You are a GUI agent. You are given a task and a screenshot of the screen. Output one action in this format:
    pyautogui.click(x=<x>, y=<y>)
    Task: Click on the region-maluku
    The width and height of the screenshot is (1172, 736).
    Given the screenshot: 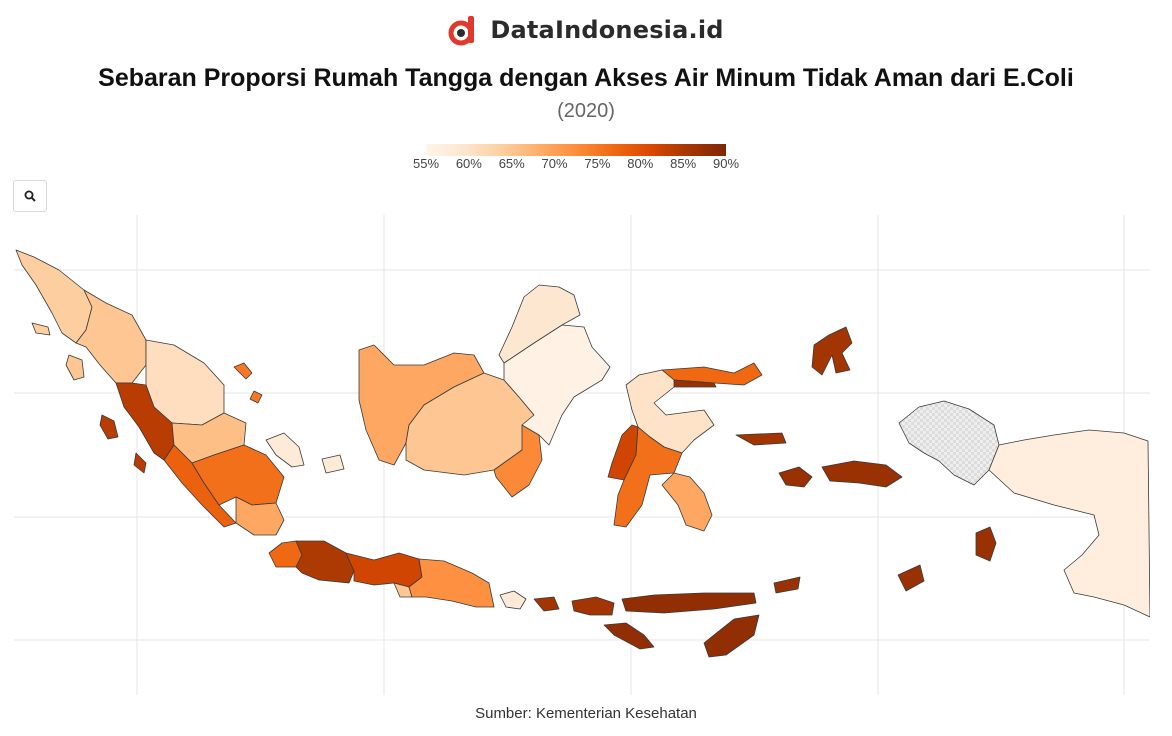 What is the action you would take?
    pyautogui.click(x=885, y=527)
    